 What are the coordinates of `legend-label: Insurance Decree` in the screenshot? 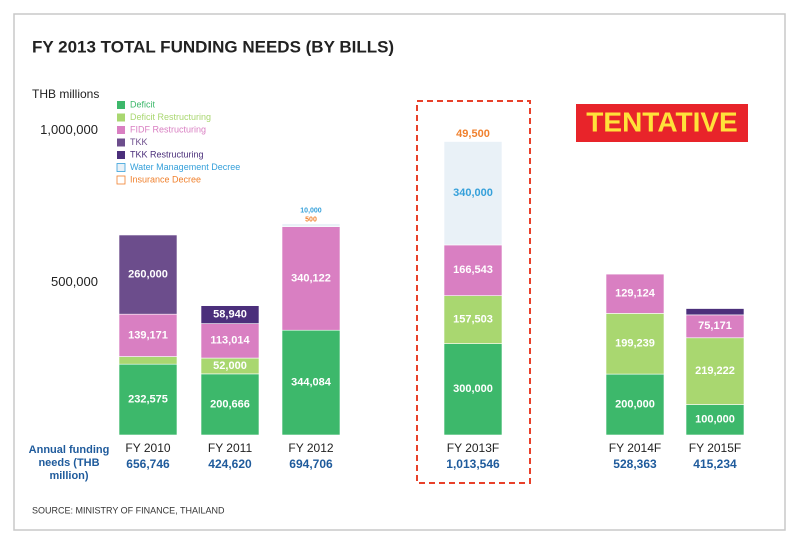 It's located at (165, 179).